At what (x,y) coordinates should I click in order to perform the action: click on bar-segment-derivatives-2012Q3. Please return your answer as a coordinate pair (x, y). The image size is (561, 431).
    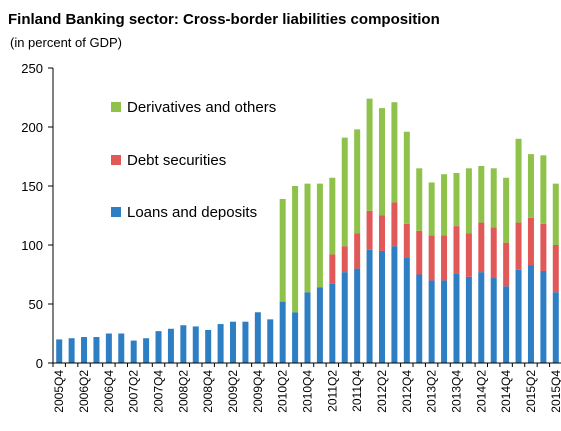
    Looking at the image, I should click on (394, 152).